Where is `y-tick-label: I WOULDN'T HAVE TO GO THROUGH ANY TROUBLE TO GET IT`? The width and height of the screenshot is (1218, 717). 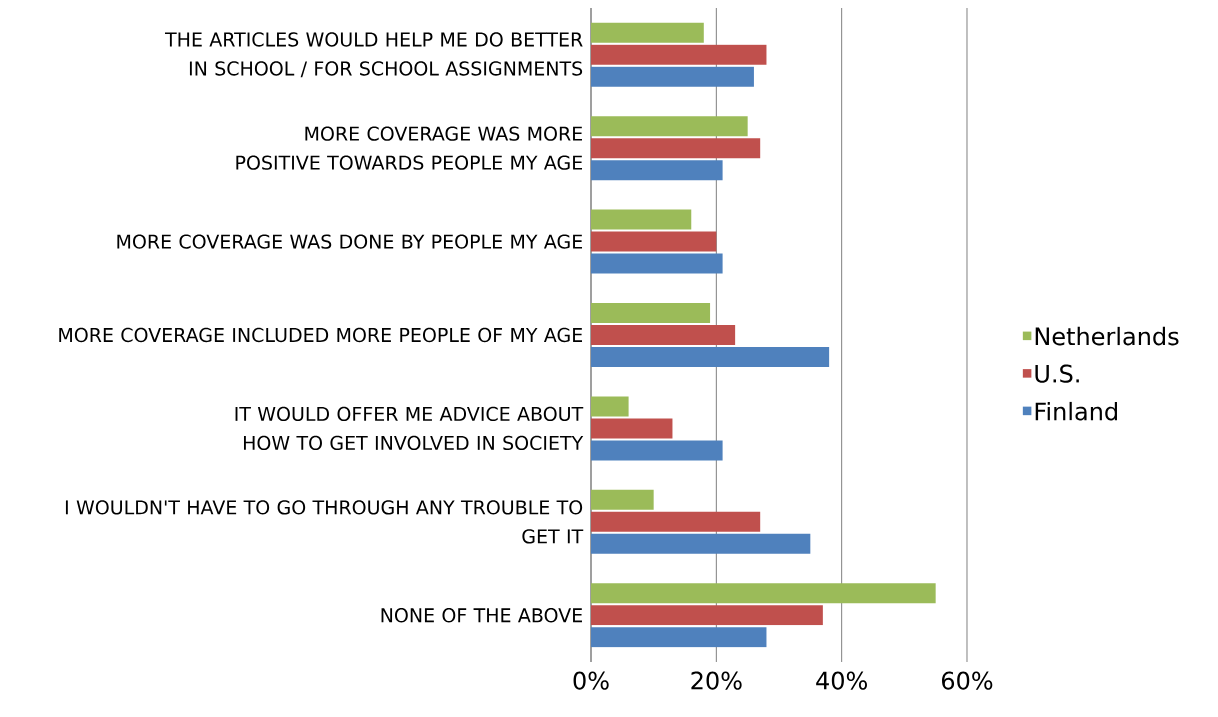
y-tick-label: I WOULDN'T HAVE TO GO THROUGH ANY TROUBLE TO GET IT is located at coordinates (324, 522).